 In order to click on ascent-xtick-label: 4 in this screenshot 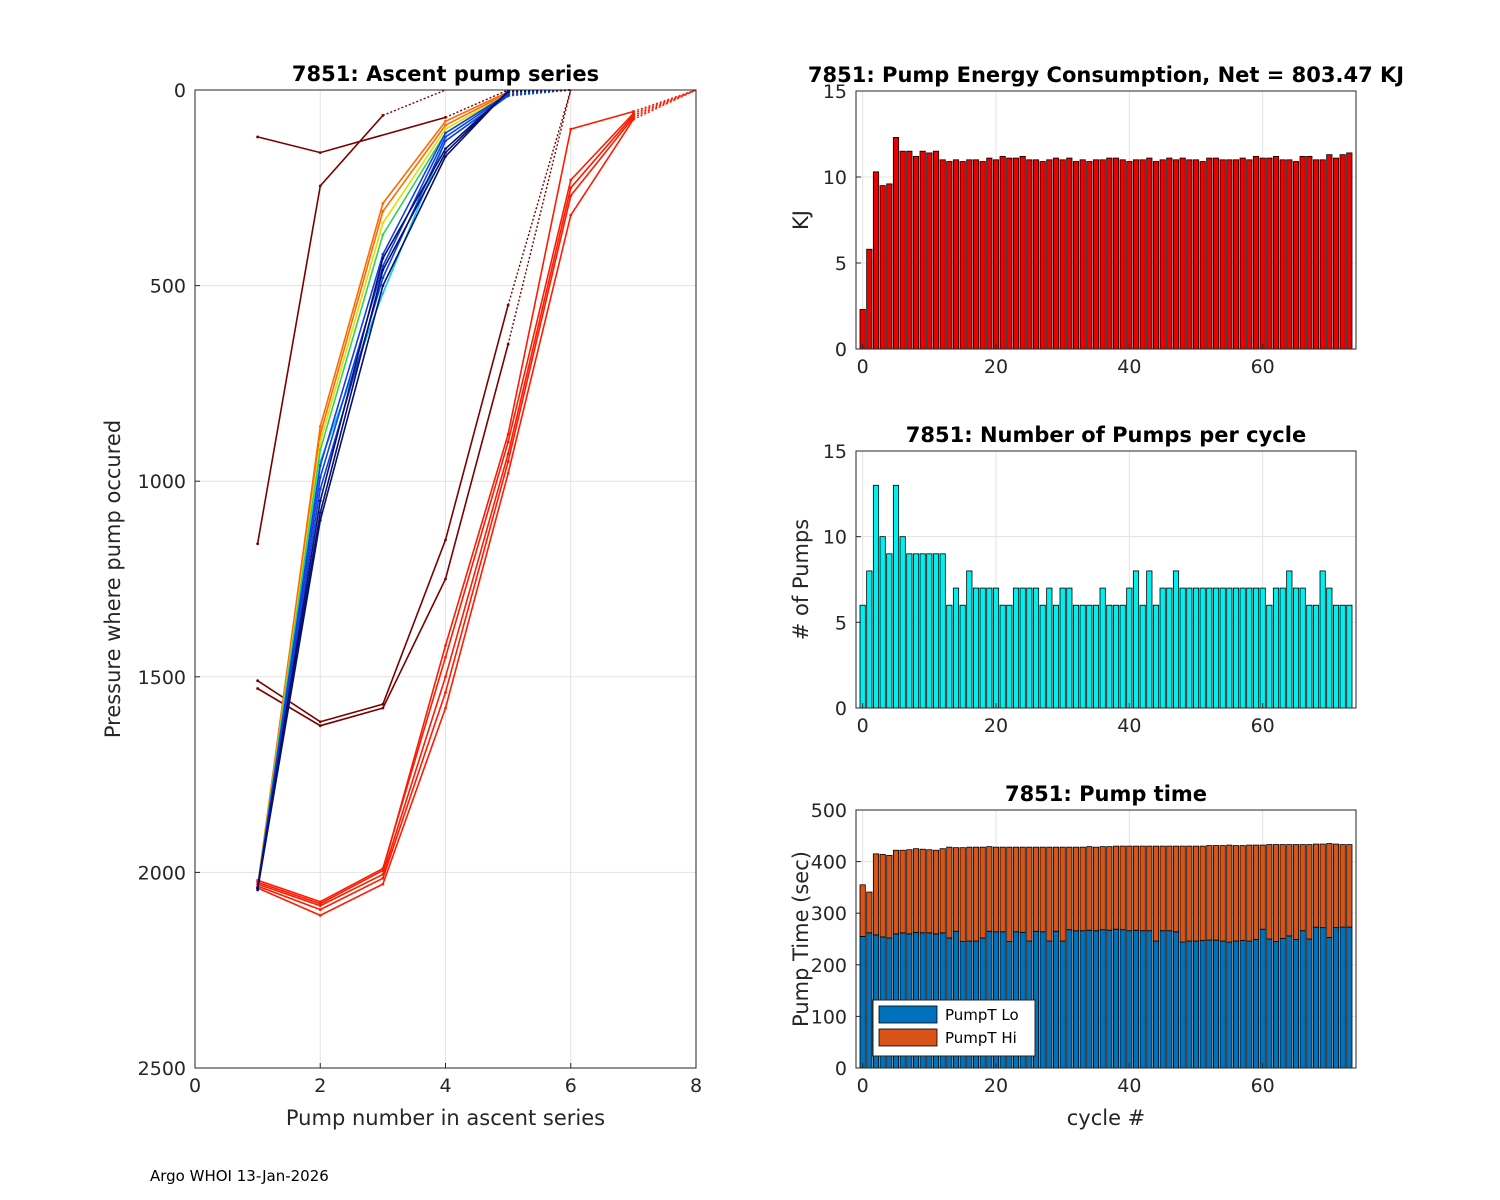, I will do `click(445, 1086)`.